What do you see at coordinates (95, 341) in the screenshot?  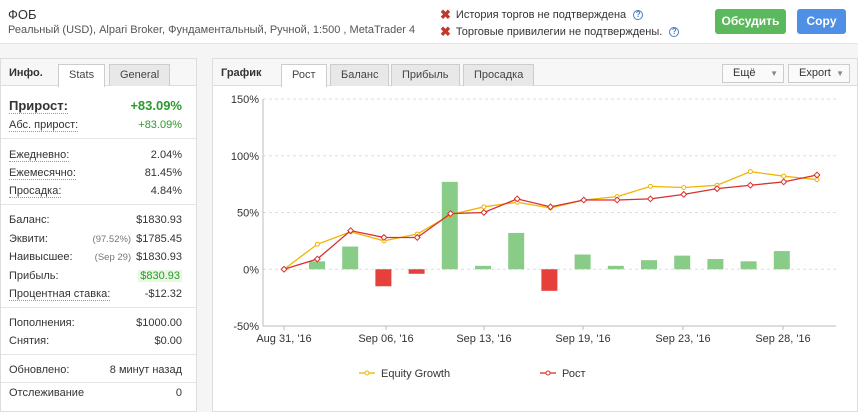 I see `withdrawals-row: Снятия: $0.00` at bounding box center [95, 341].